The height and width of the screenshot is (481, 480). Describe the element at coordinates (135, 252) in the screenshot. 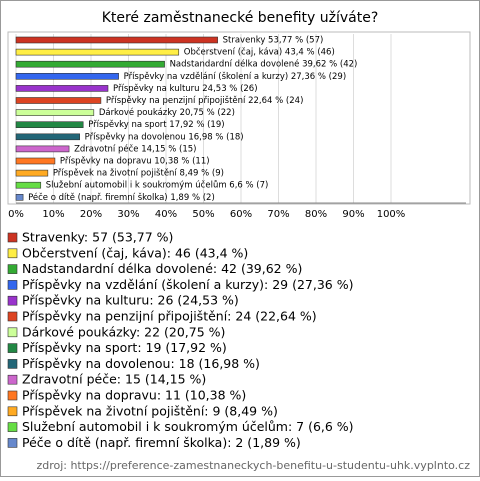

I see `legend-label: Občerstvení (čaj, káva): 46 (43,4 %)` at that location.